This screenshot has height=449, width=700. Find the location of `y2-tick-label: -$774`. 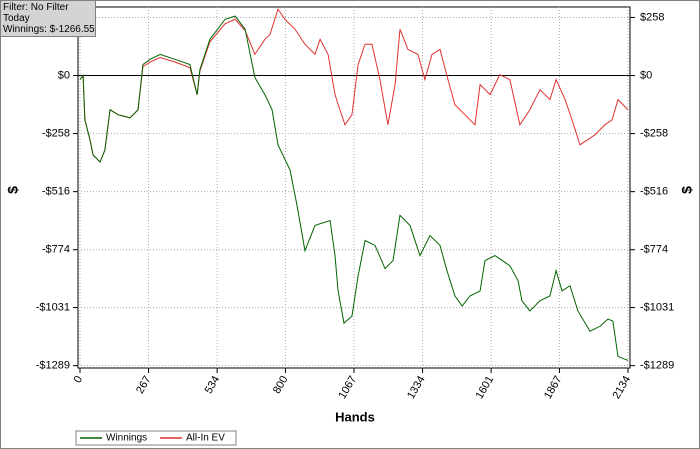

y2-tick-label: -$774 is located at coordinates (654, 250).